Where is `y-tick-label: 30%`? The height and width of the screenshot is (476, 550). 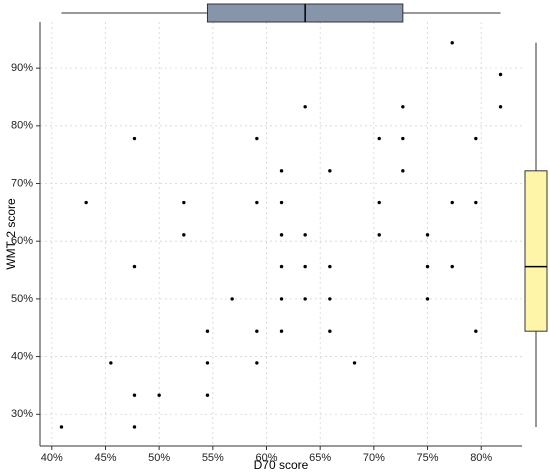
y-tick-label: 30% is located at coordinates (22, 414).